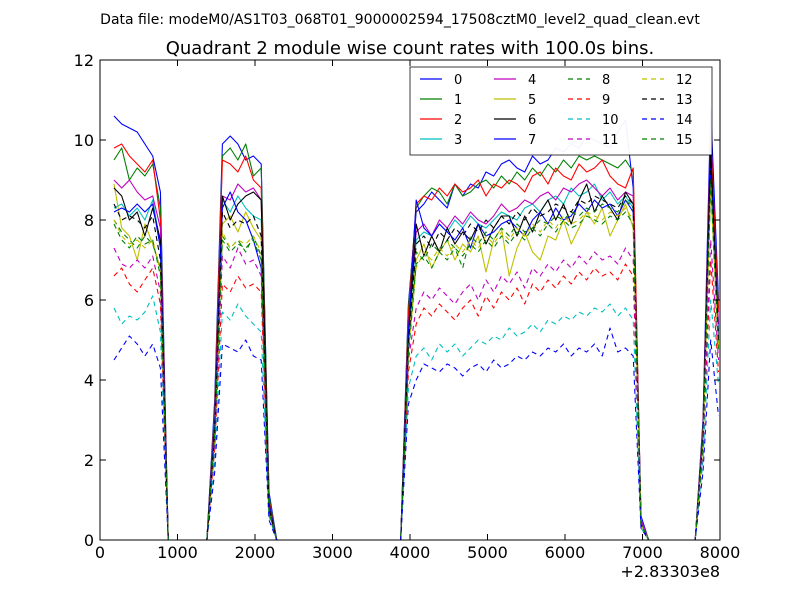 The width and height of the screenshot is (800, 604). Describe the element at coordinates (610, 140) in the screenshot. I see `legend-label-11: 11` at that location.